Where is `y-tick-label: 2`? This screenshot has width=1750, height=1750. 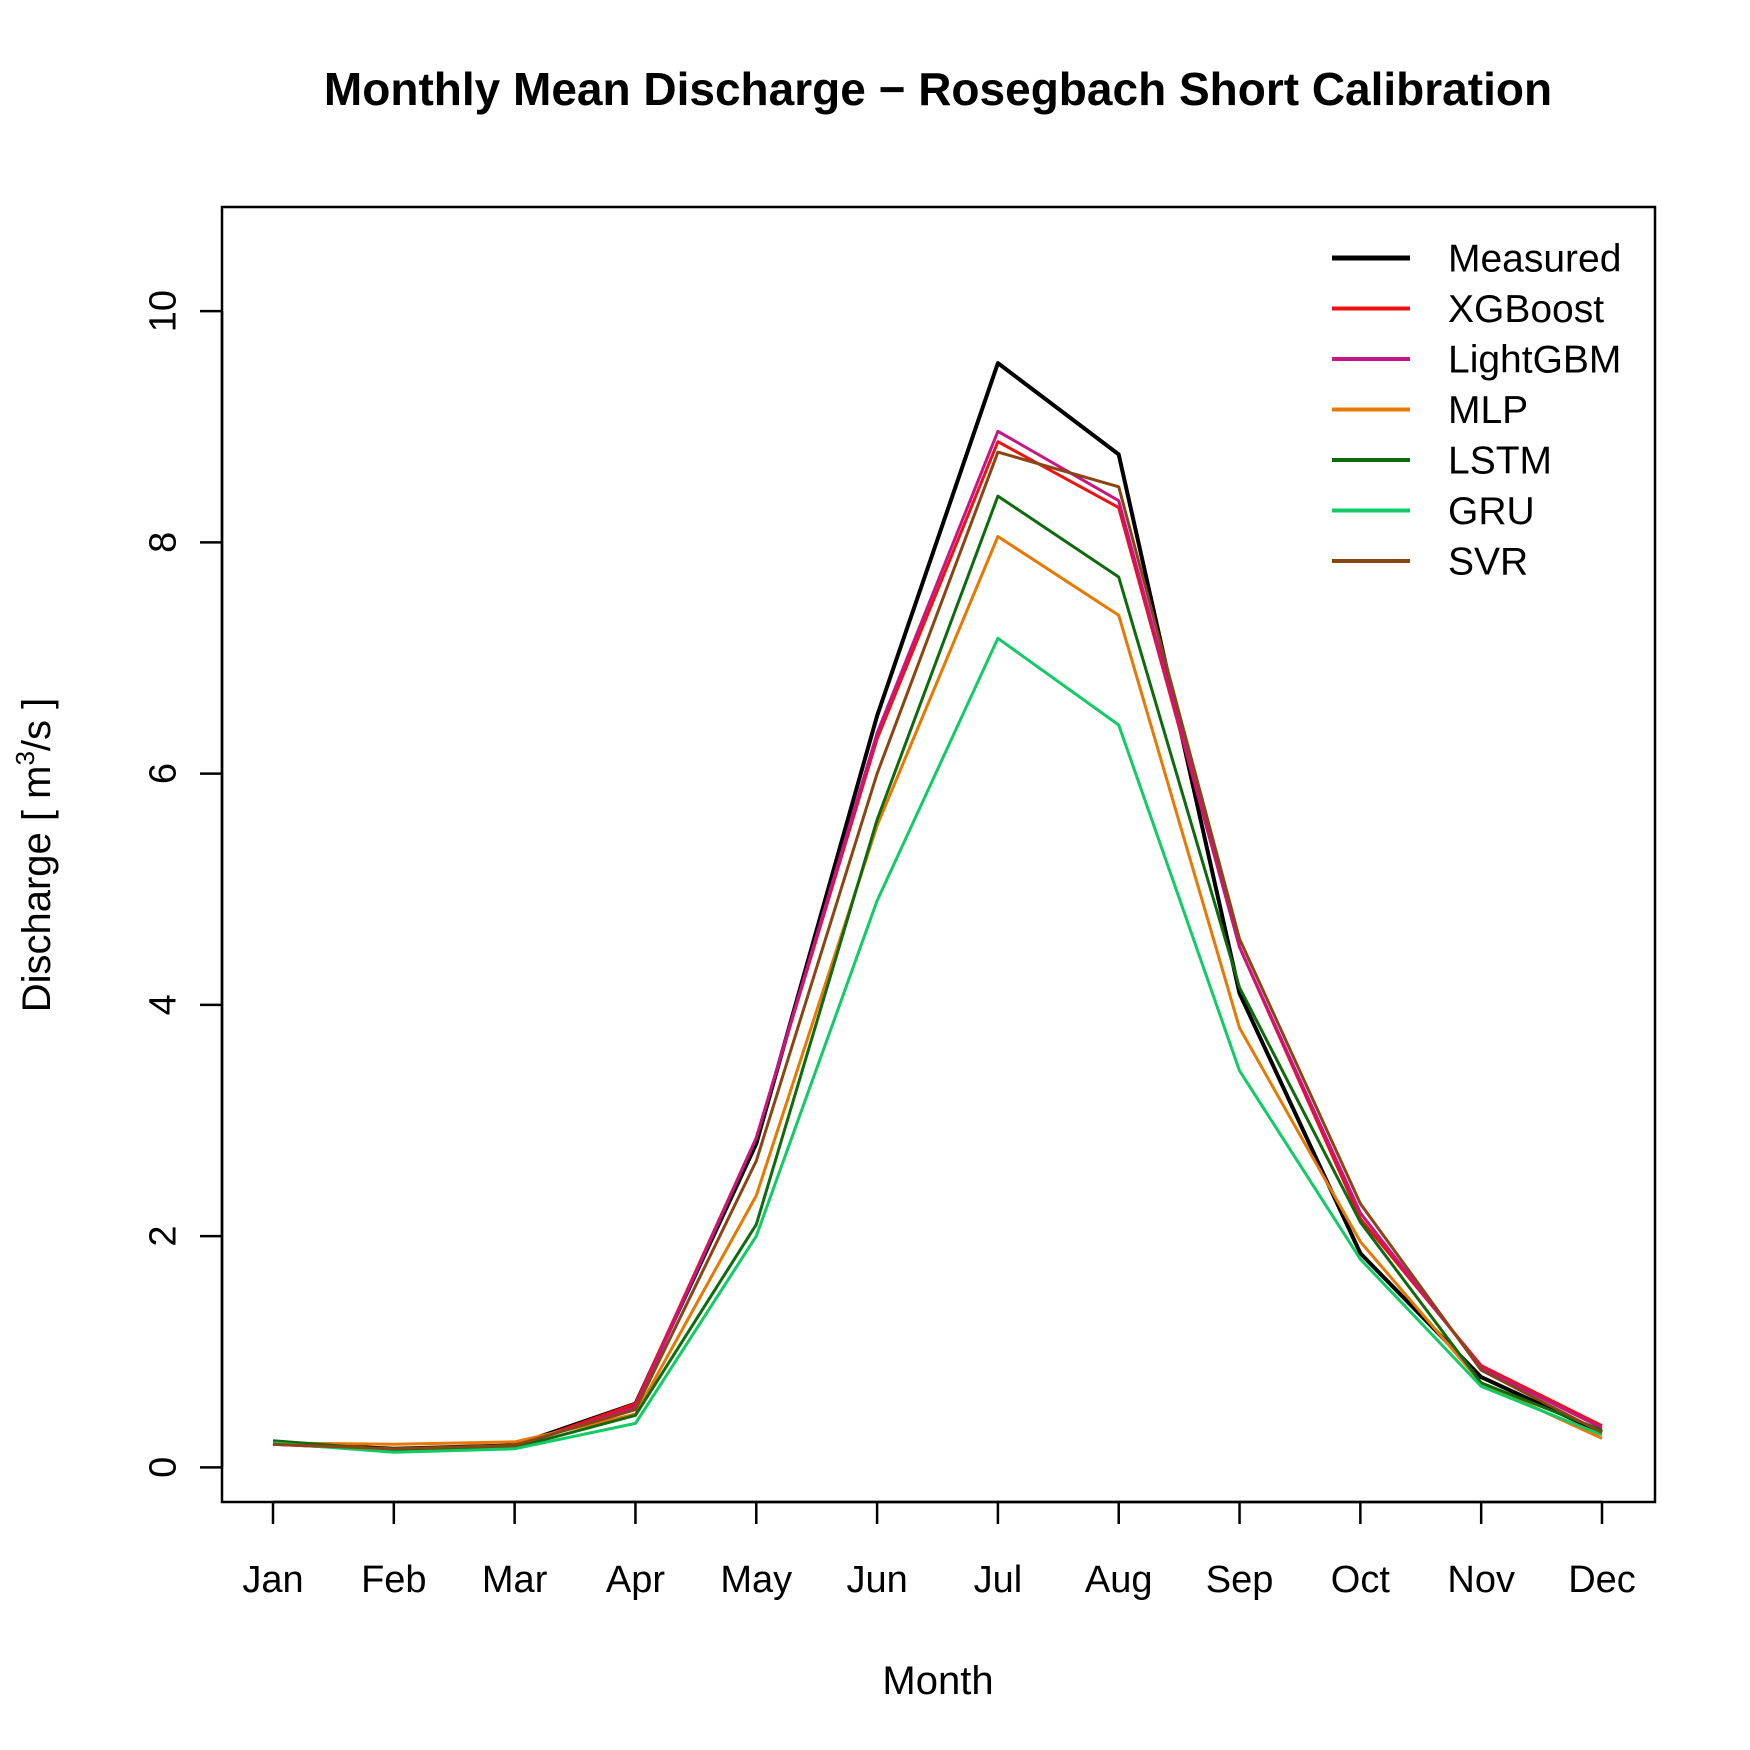 y-tick-label: 2 is located at coordinates (163, 1235).